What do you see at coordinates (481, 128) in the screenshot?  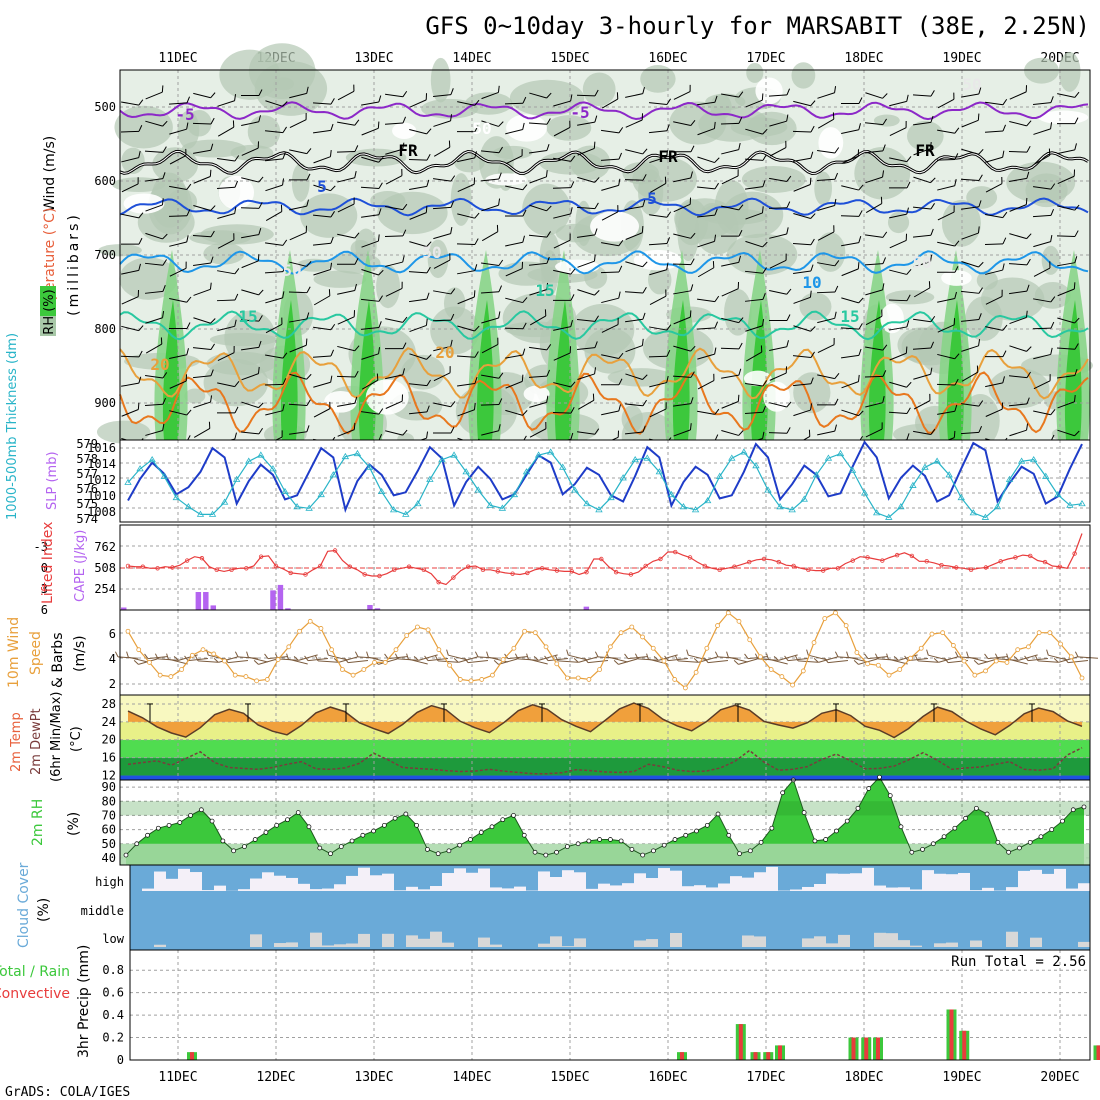 I see `contour-label: 50` at bounding box center [481, 128].